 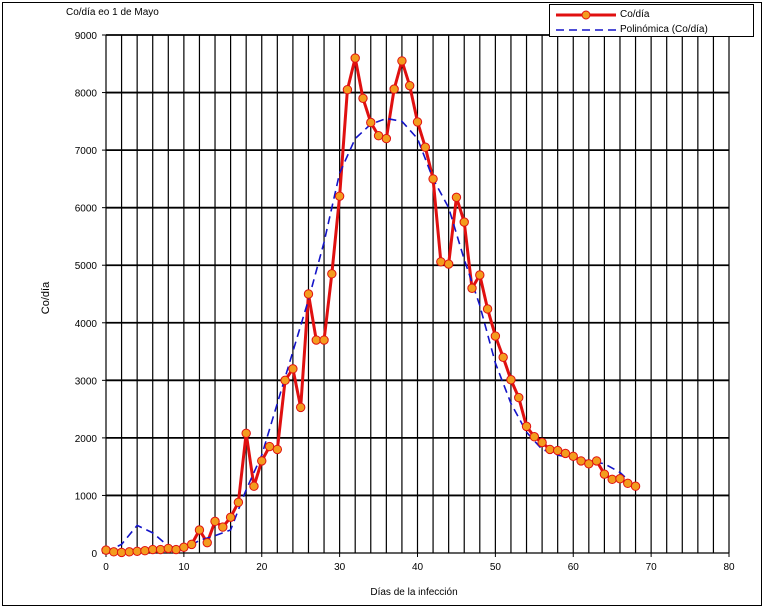 I want to click on x-tick-label: 20, so click(x=262, y=567).